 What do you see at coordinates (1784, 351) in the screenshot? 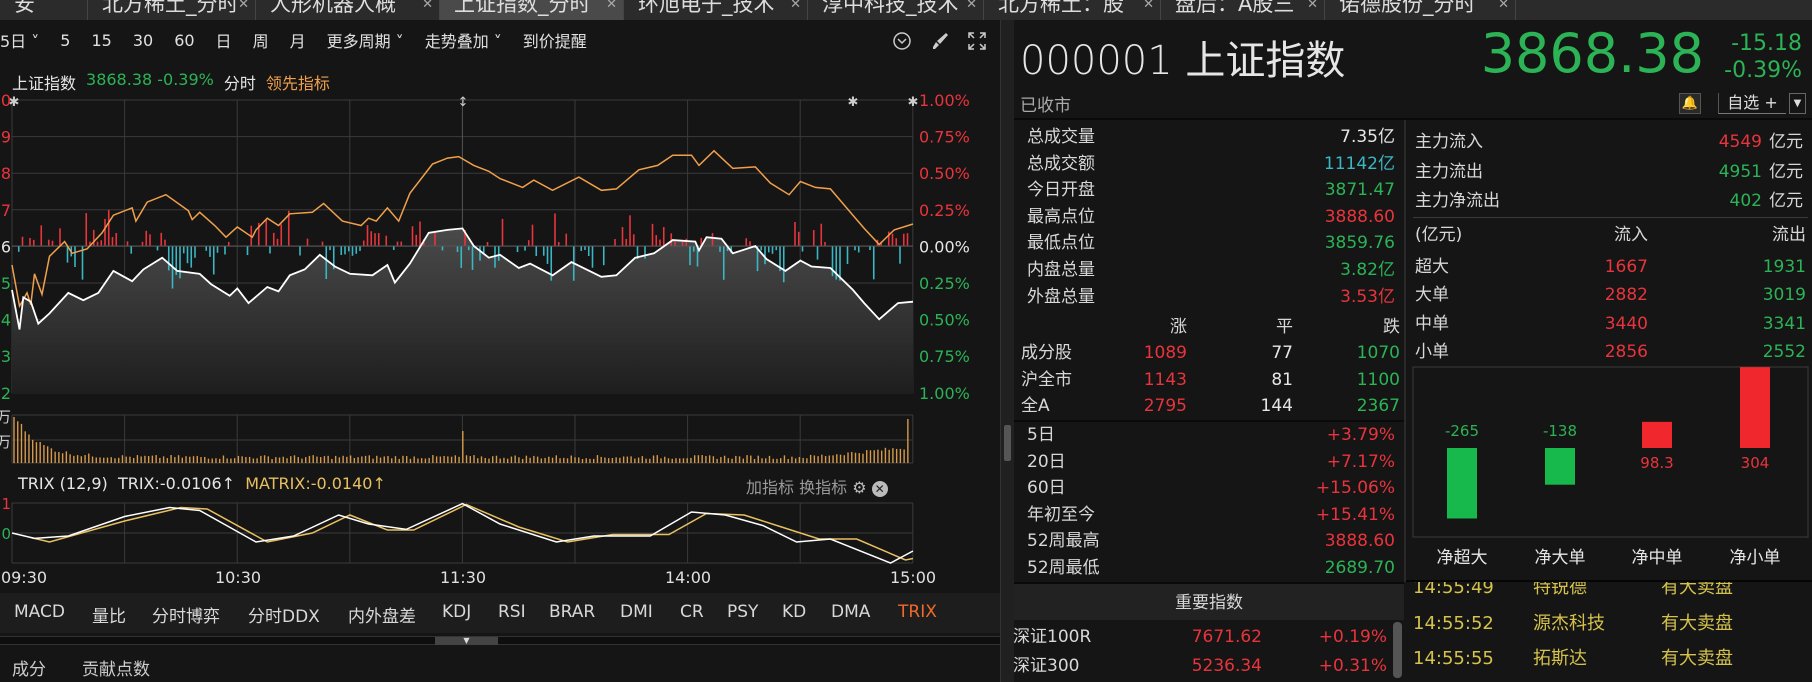
I see `flow-row-out: 2552` at bounding box center [1784, 351].